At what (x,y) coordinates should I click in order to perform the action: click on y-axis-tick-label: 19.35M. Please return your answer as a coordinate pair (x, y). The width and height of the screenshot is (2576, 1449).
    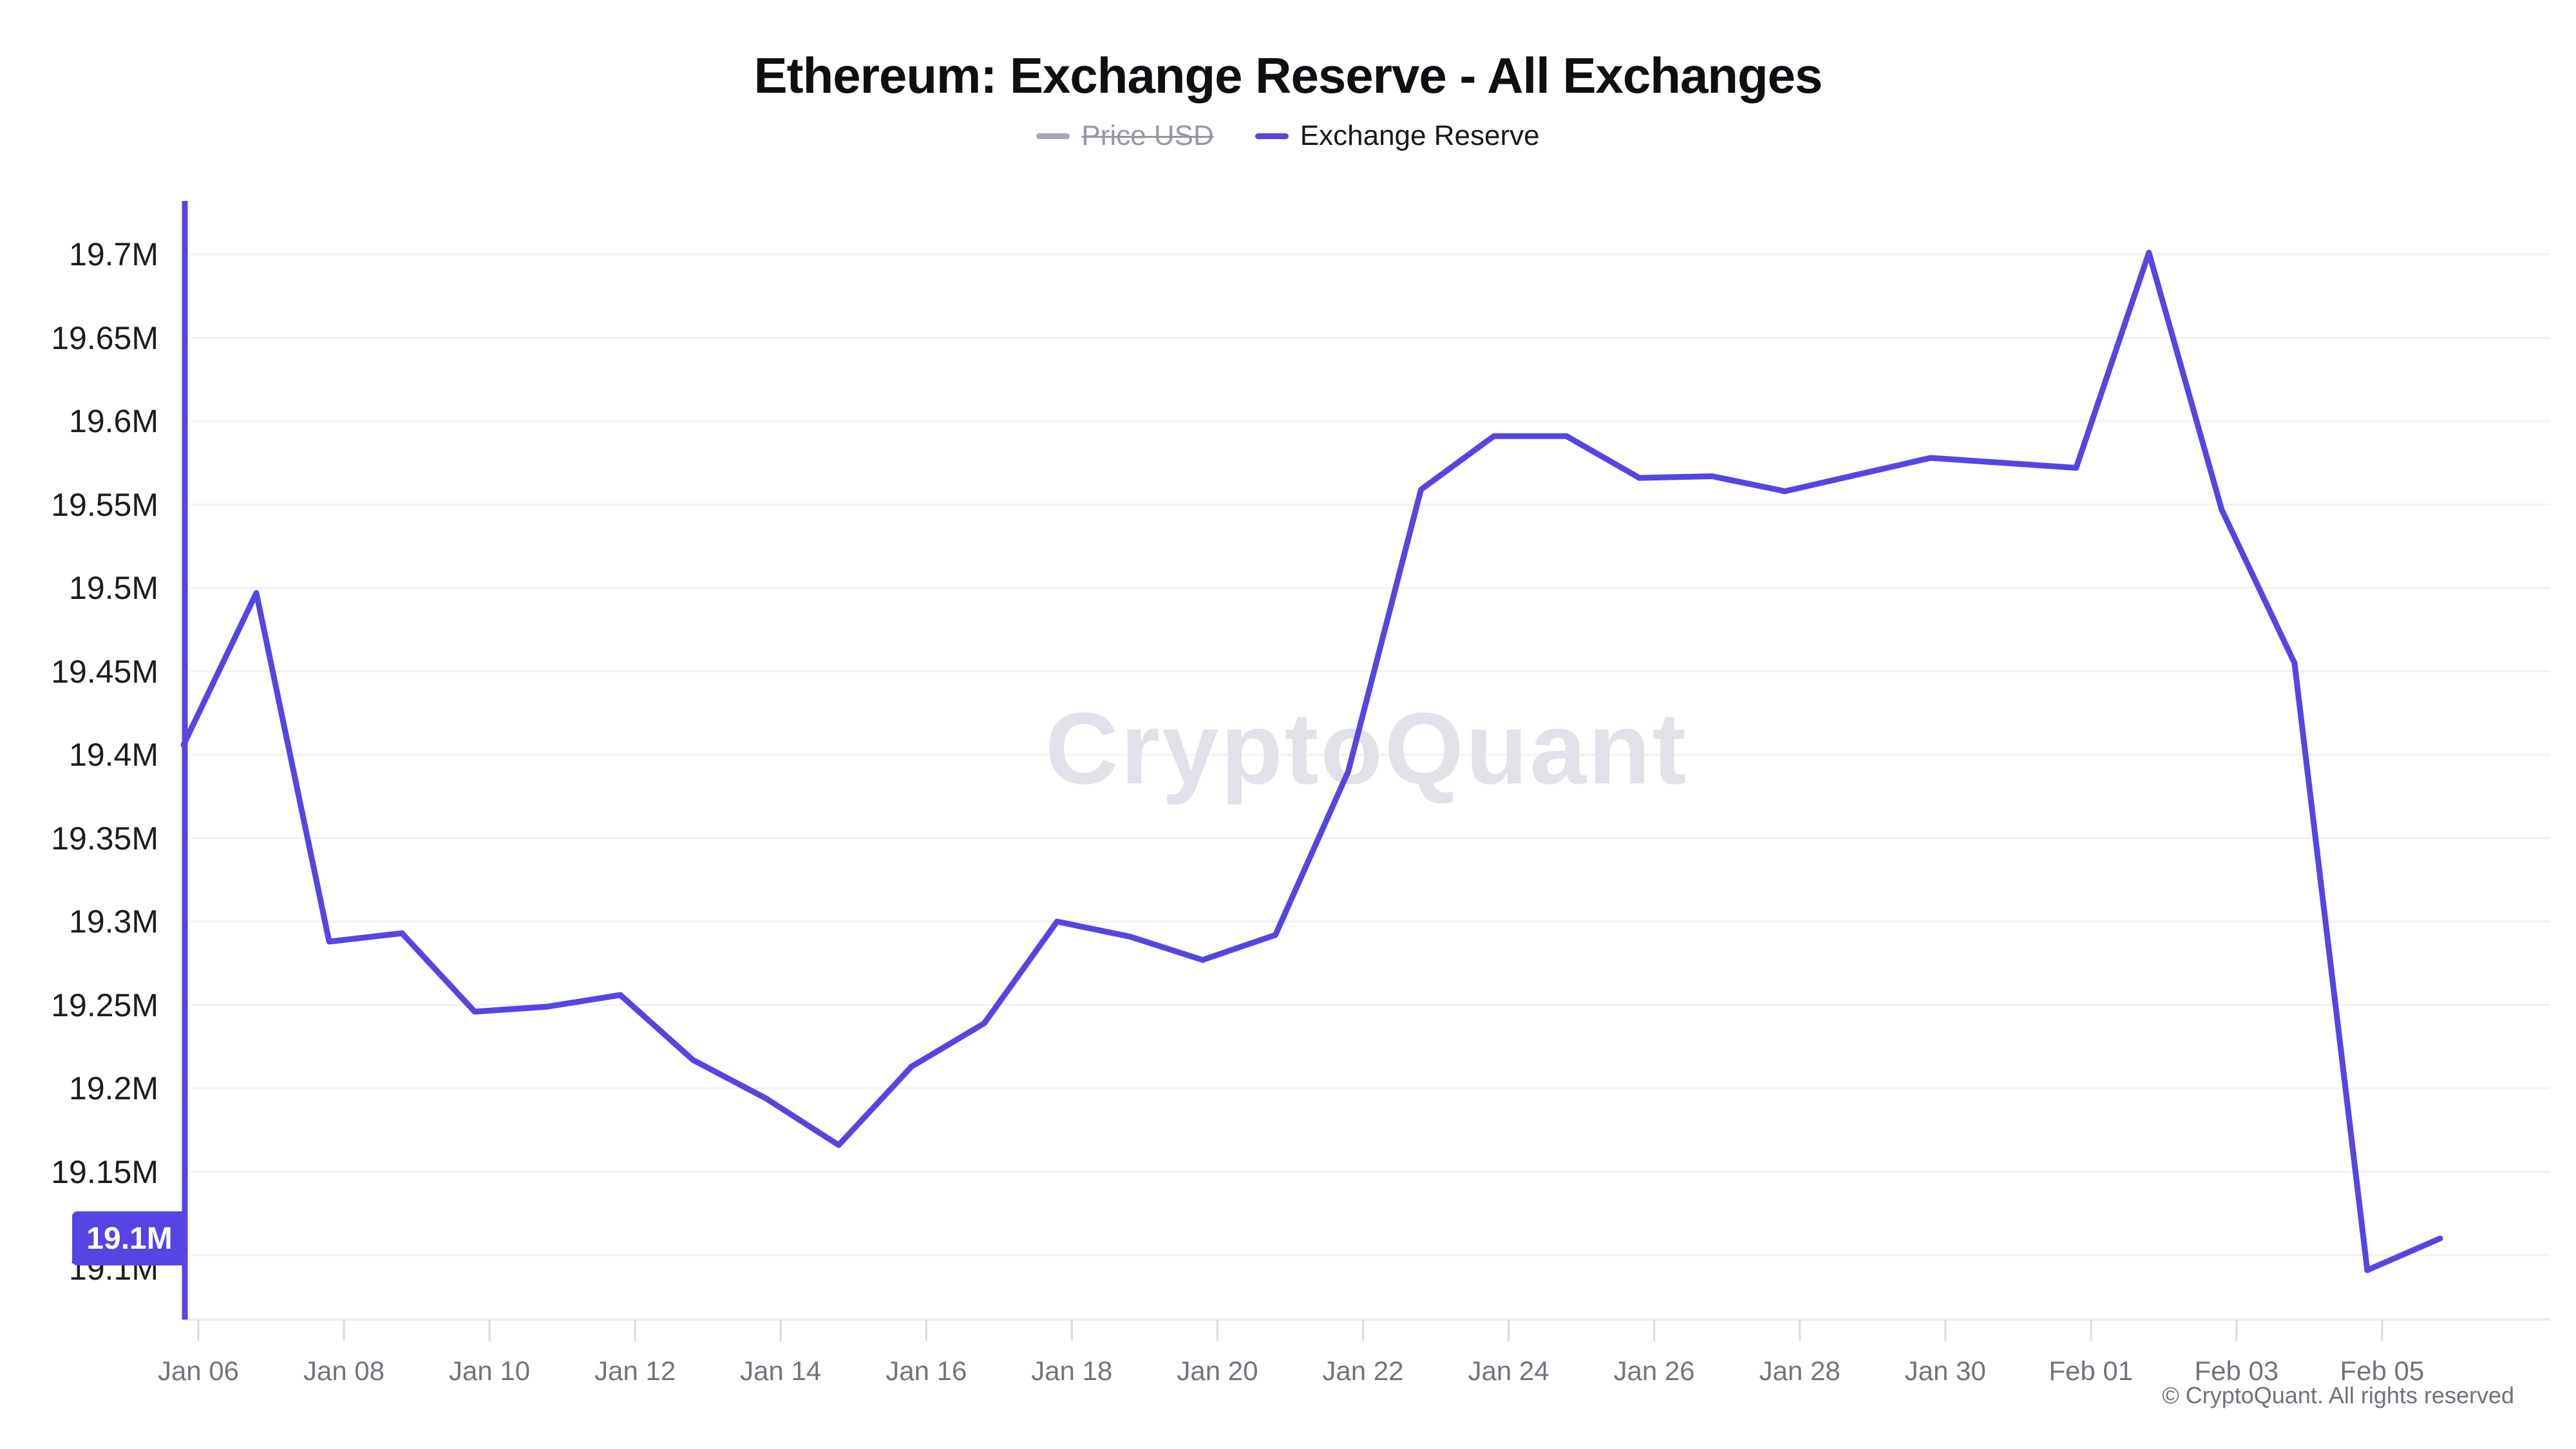
    Looking at the image, I should click on (104, 839).